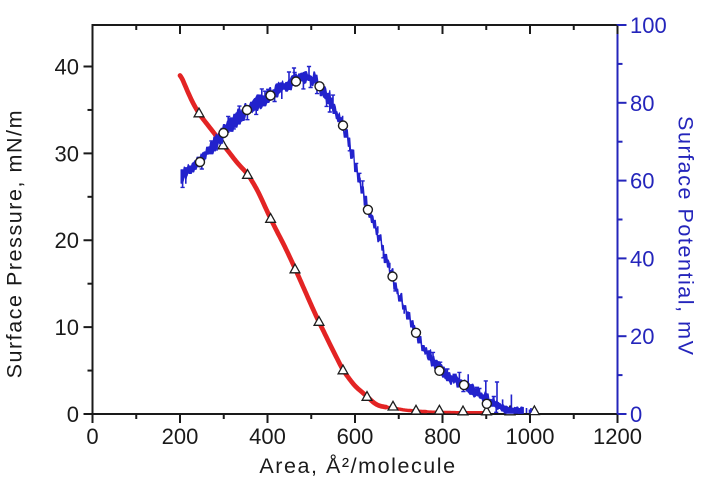  Describe the element at coordinates (617, 436) in the screenshot. I see `svg-text: 1200` at that location.